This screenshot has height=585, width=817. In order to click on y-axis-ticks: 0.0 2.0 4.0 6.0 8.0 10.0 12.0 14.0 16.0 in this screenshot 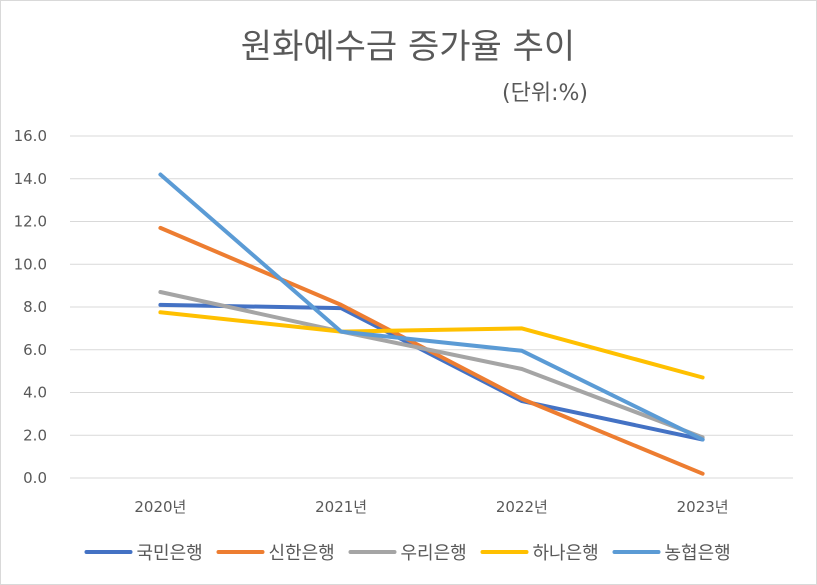, I will do `click(30, 307)`.